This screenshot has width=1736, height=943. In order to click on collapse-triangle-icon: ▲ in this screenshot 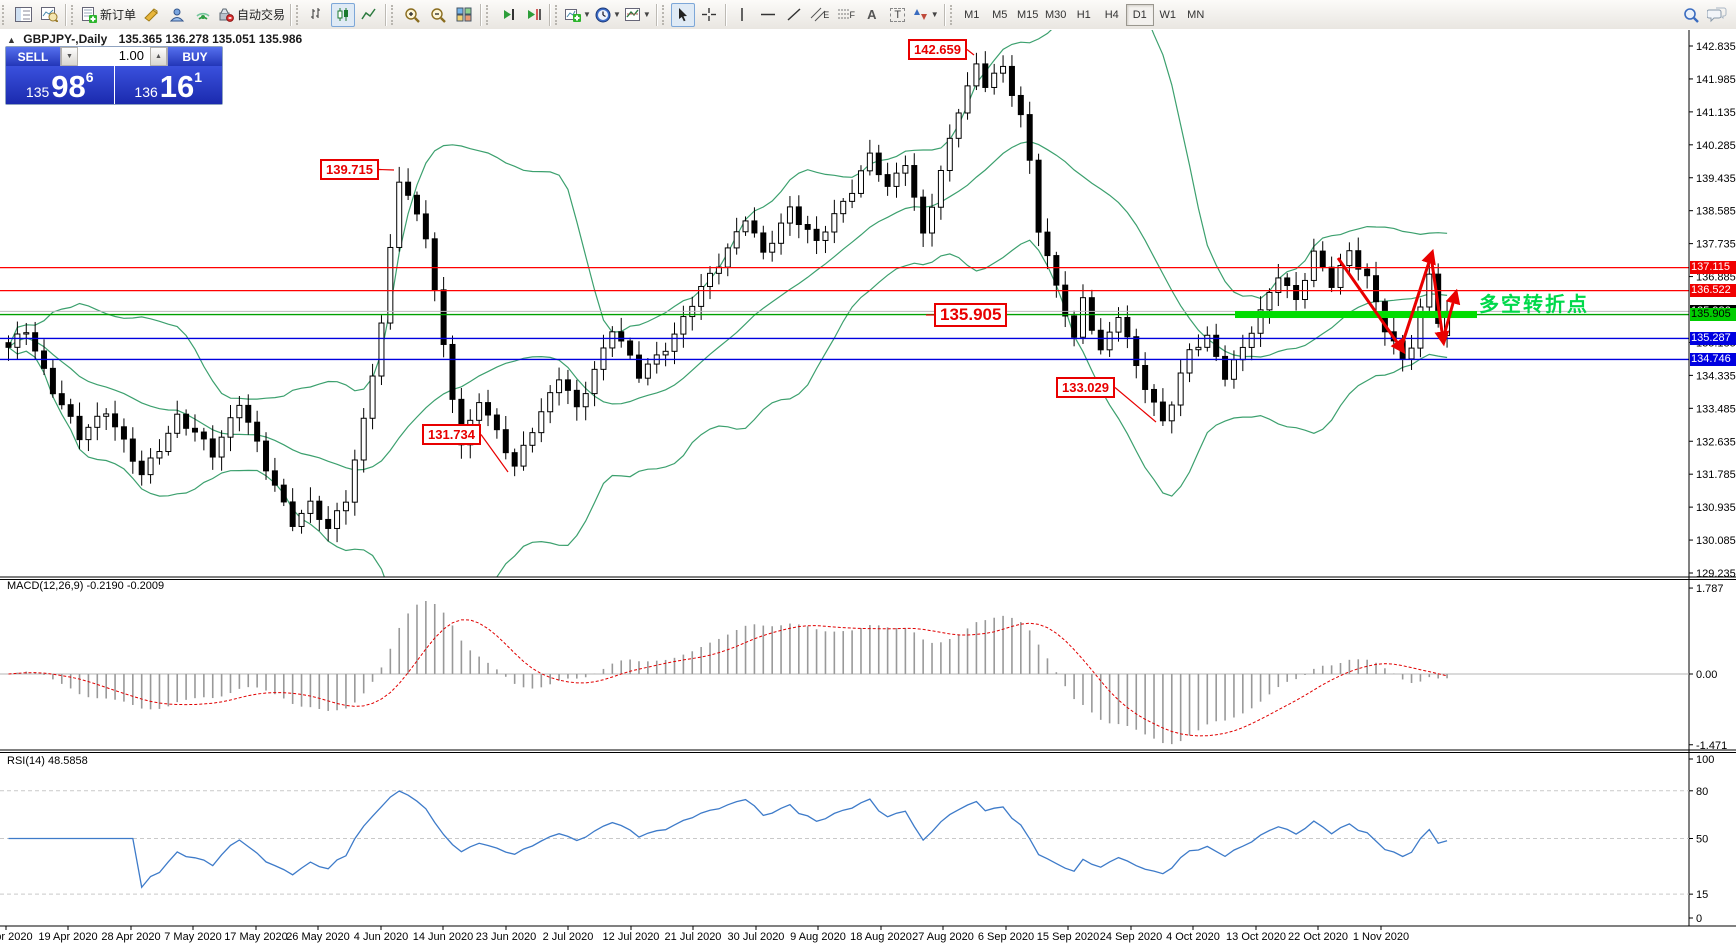, I will do `click(11, 40)`.